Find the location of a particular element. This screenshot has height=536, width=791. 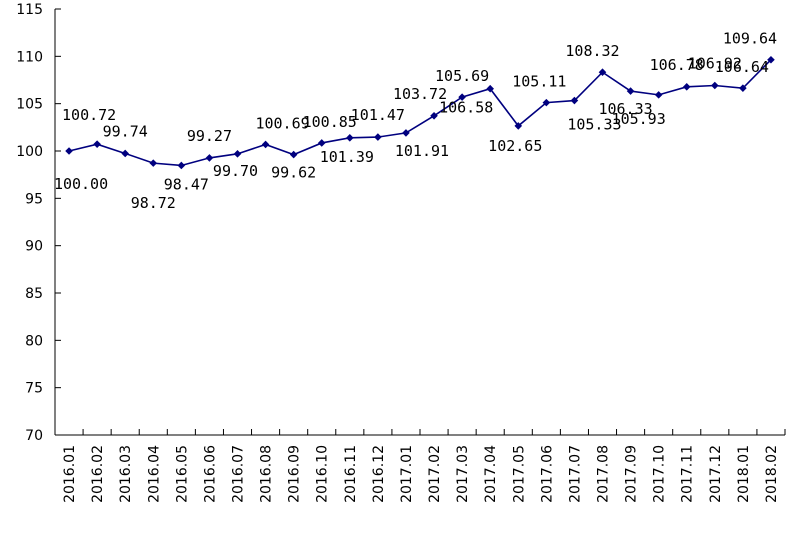

data-label: 105.11 is located at coordinates (539, 82).